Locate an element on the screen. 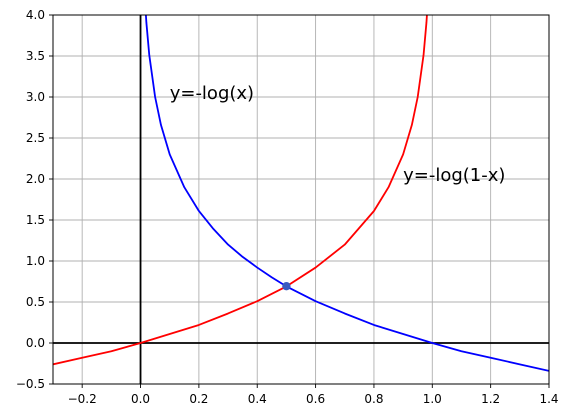  y-tick-label: 0.0 is located at coordinates (35, 343).